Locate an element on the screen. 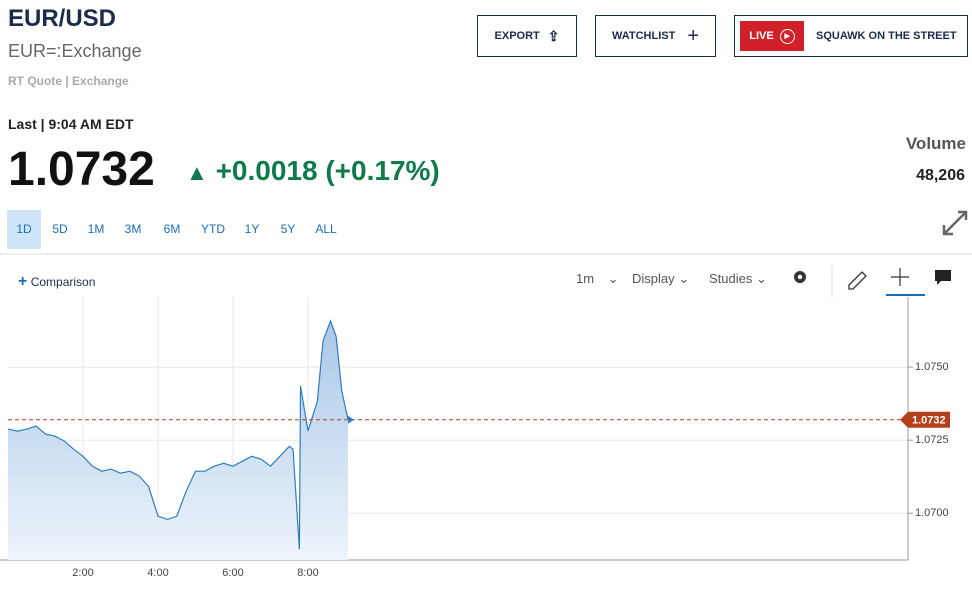 The height and width of the screenshot is (593, 972). label: 1m is located at coordinates (585, 278).